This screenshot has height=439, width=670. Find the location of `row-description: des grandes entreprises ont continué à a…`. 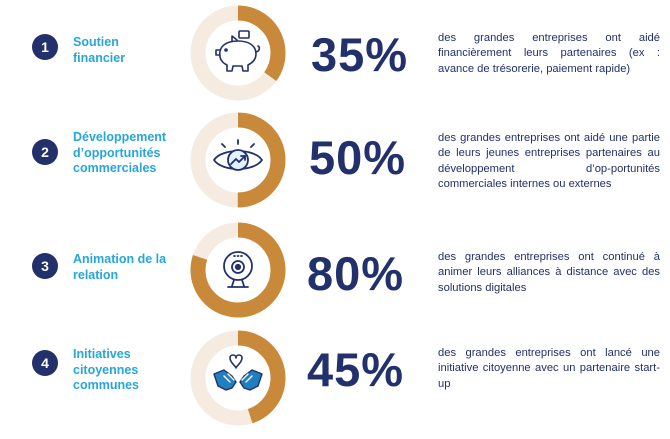

row-description: des grandes entreprises ont continué à a… is located at coordinates (549, 272).